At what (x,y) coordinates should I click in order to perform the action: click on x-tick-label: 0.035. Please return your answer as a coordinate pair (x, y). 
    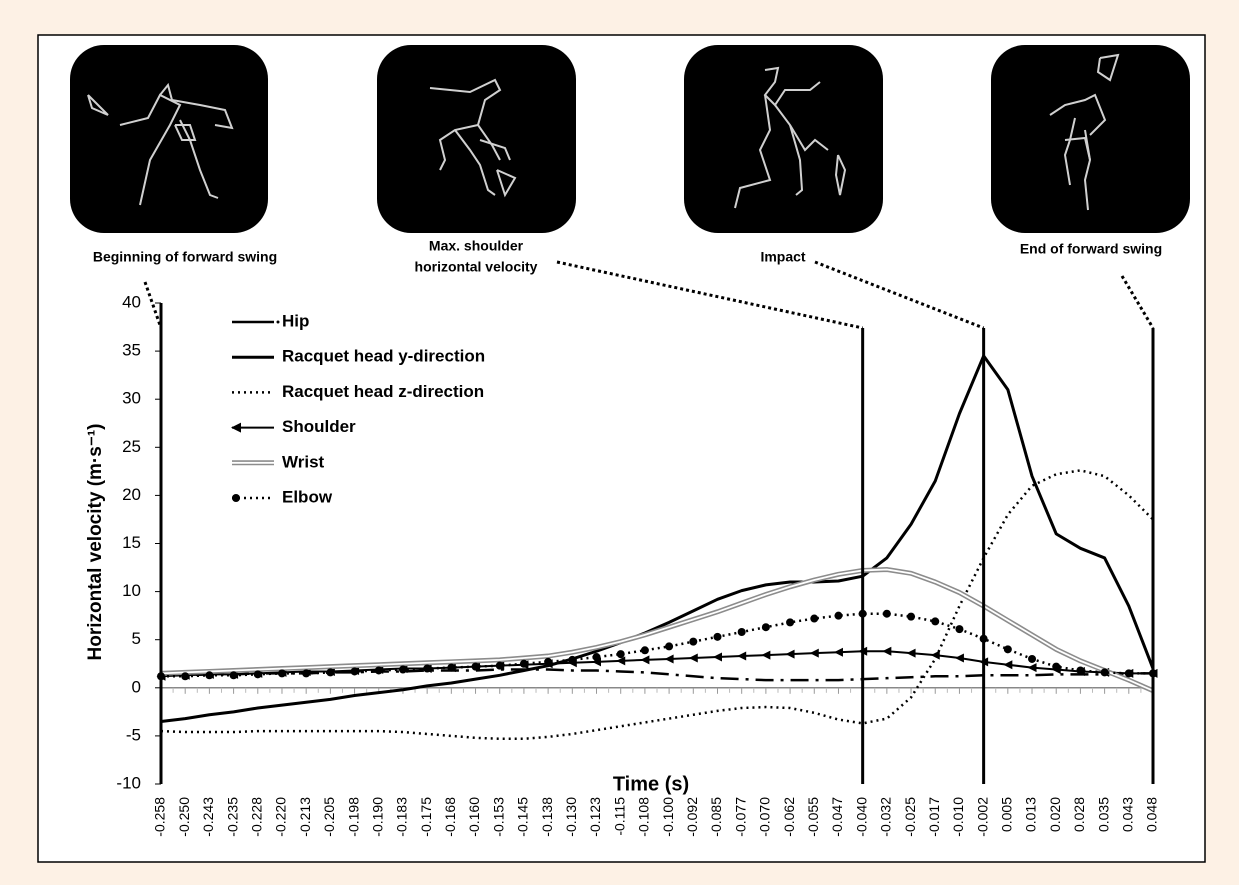
    Looking at the image, I should click on (1103, 814).